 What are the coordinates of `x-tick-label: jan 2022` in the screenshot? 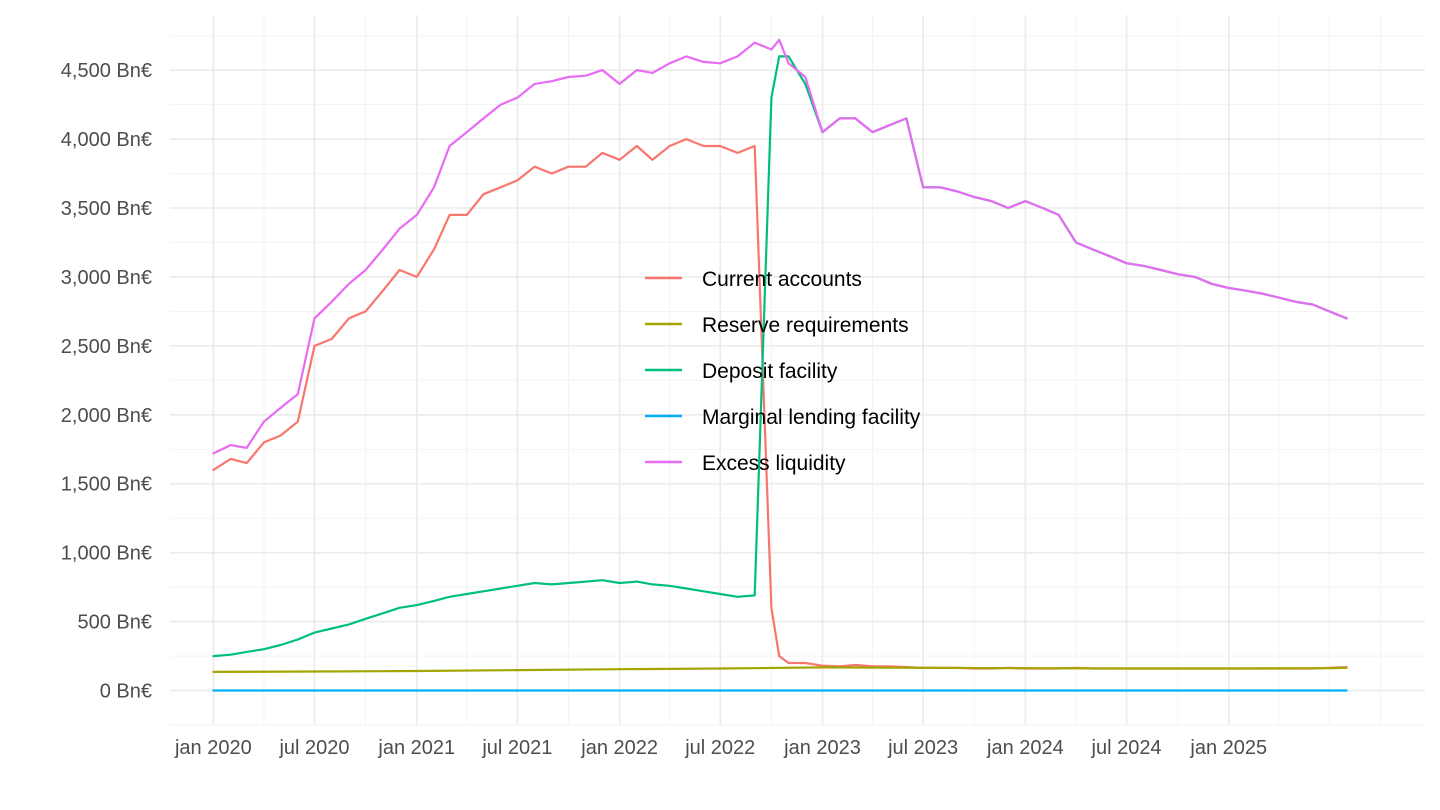 It's located at (619, 748).